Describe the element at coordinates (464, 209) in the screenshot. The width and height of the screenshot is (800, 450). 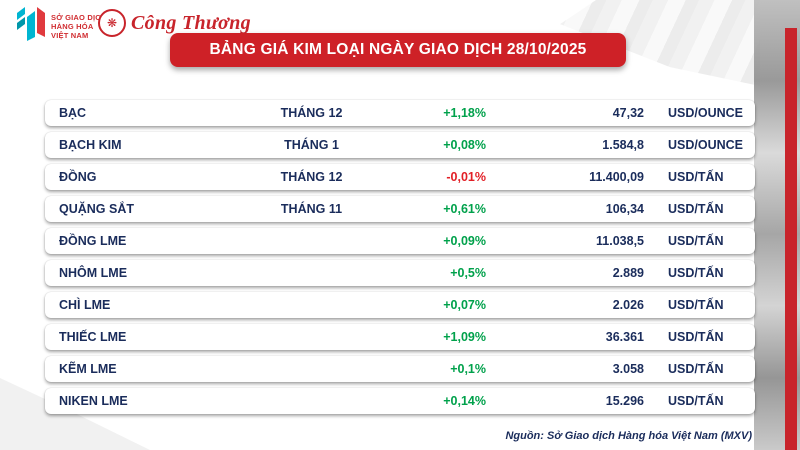
I see `row-change: +0,61%` at that location.